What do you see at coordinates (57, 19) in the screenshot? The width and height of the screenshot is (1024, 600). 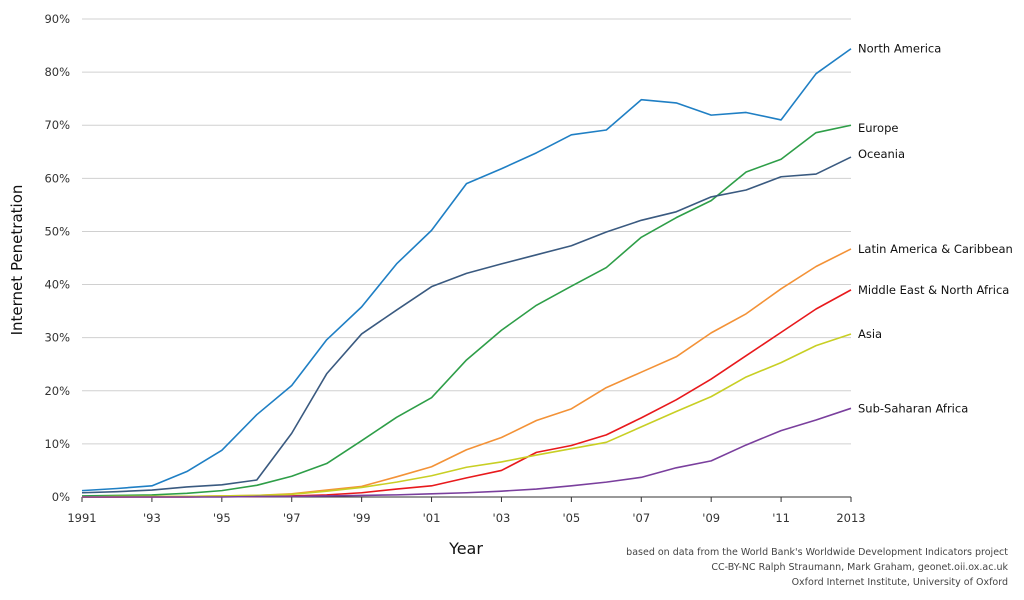 I see `y-tick-label: 90%` at bounding box center [57, 19].